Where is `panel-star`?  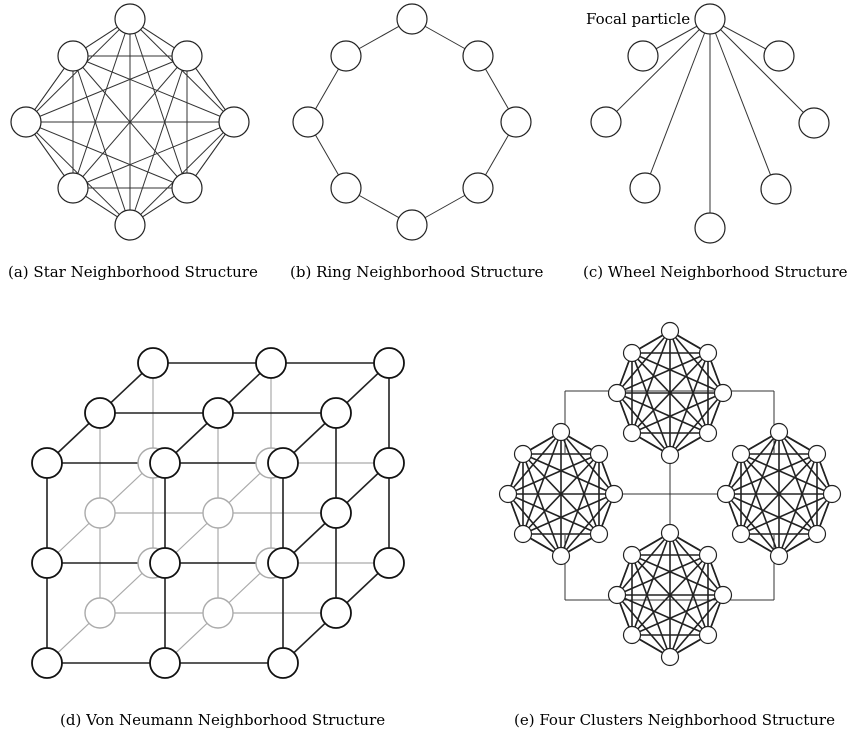
panel-star is located at coordinates (130, 122).